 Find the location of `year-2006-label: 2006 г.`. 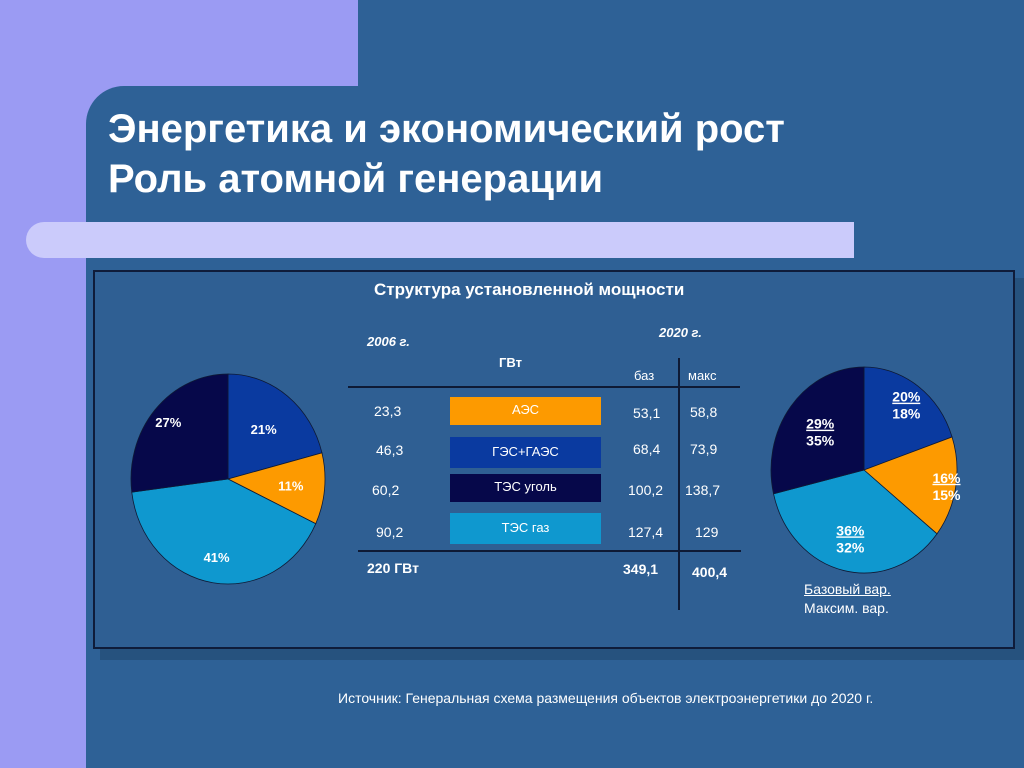

year-2006-label: 2006 г. is located at coordinates (388, 341).